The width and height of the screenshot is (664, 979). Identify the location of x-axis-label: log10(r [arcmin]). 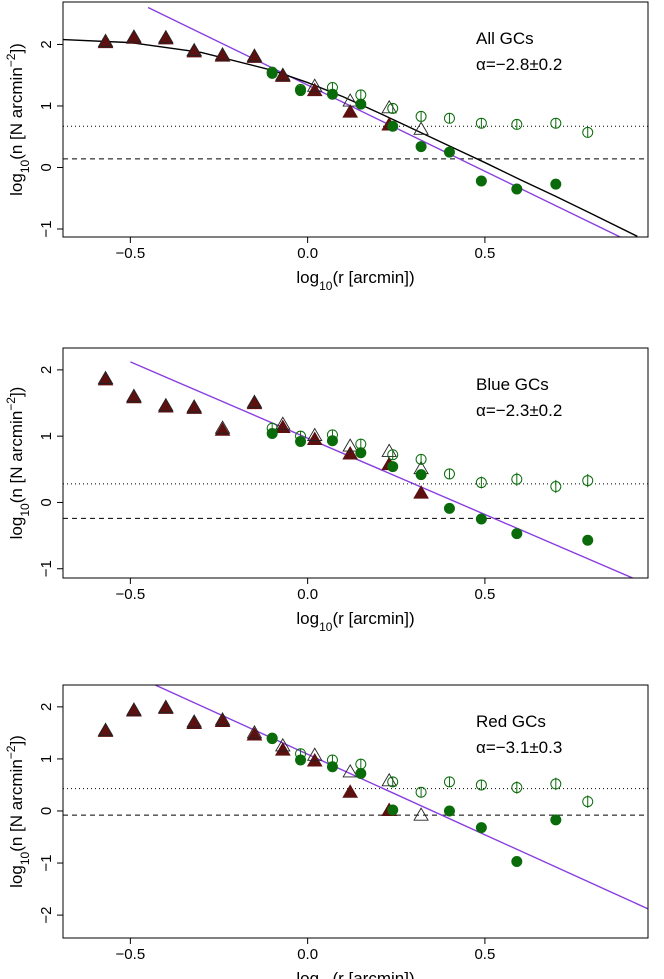
(355, 974).